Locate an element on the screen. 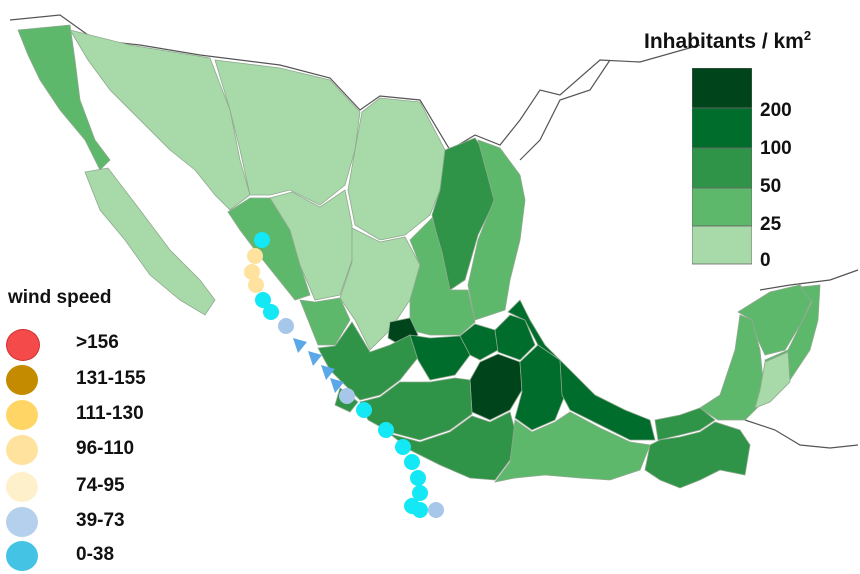 The image size is (860, 574). wind-swatch-cat2 is located at coordinates (22, 450).